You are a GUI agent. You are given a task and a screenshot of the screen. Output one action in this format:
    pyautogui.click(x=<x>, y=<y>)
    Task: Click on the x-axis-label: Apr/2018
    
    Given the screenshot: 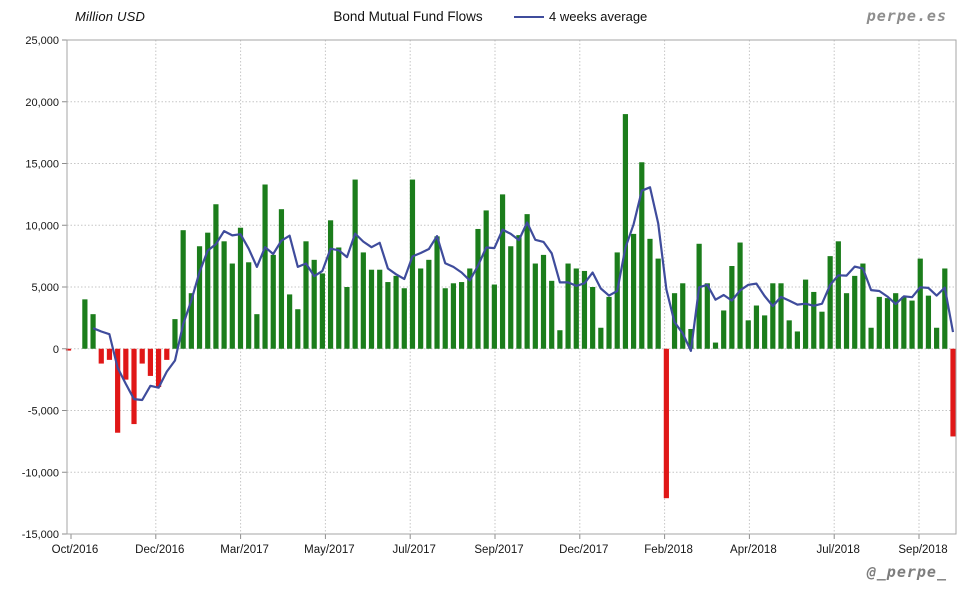 What is the action you would take?
    pyautogui.click(x=753, y=550)
    